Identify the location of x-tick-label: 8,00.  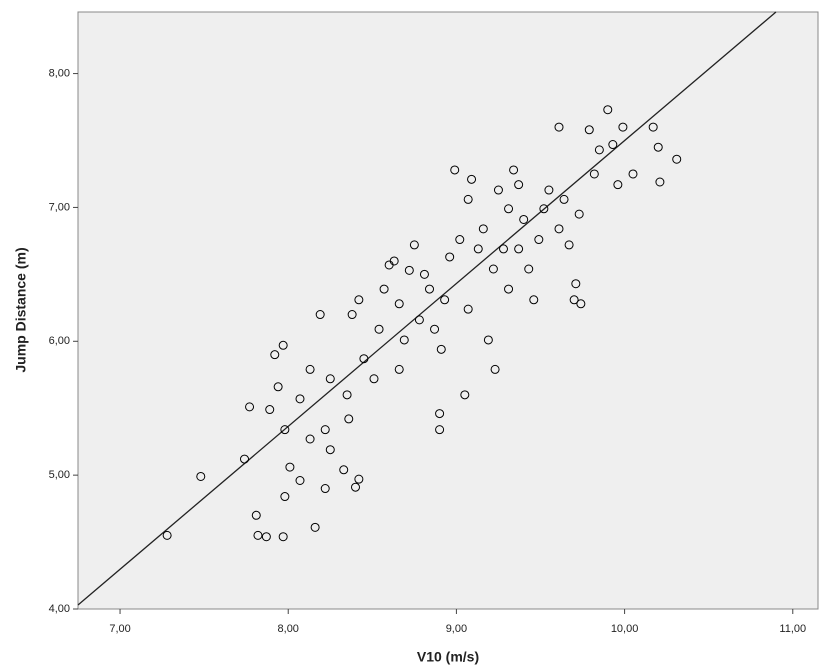
(288, 629).